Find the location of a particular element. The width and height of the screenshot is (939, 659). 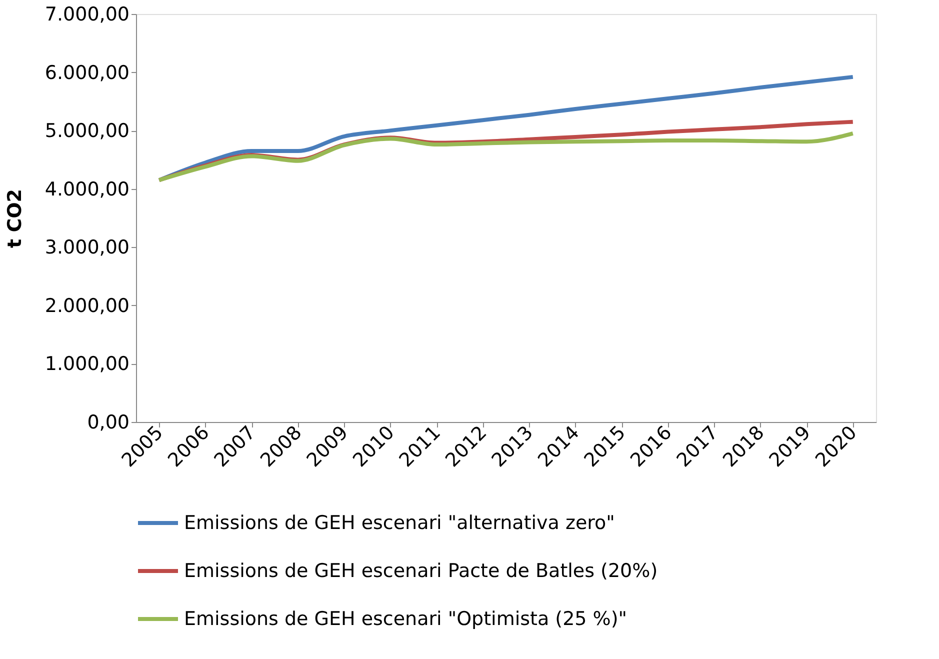

y-tick-label: 6.000,00 is located at coordinates (87, 73).